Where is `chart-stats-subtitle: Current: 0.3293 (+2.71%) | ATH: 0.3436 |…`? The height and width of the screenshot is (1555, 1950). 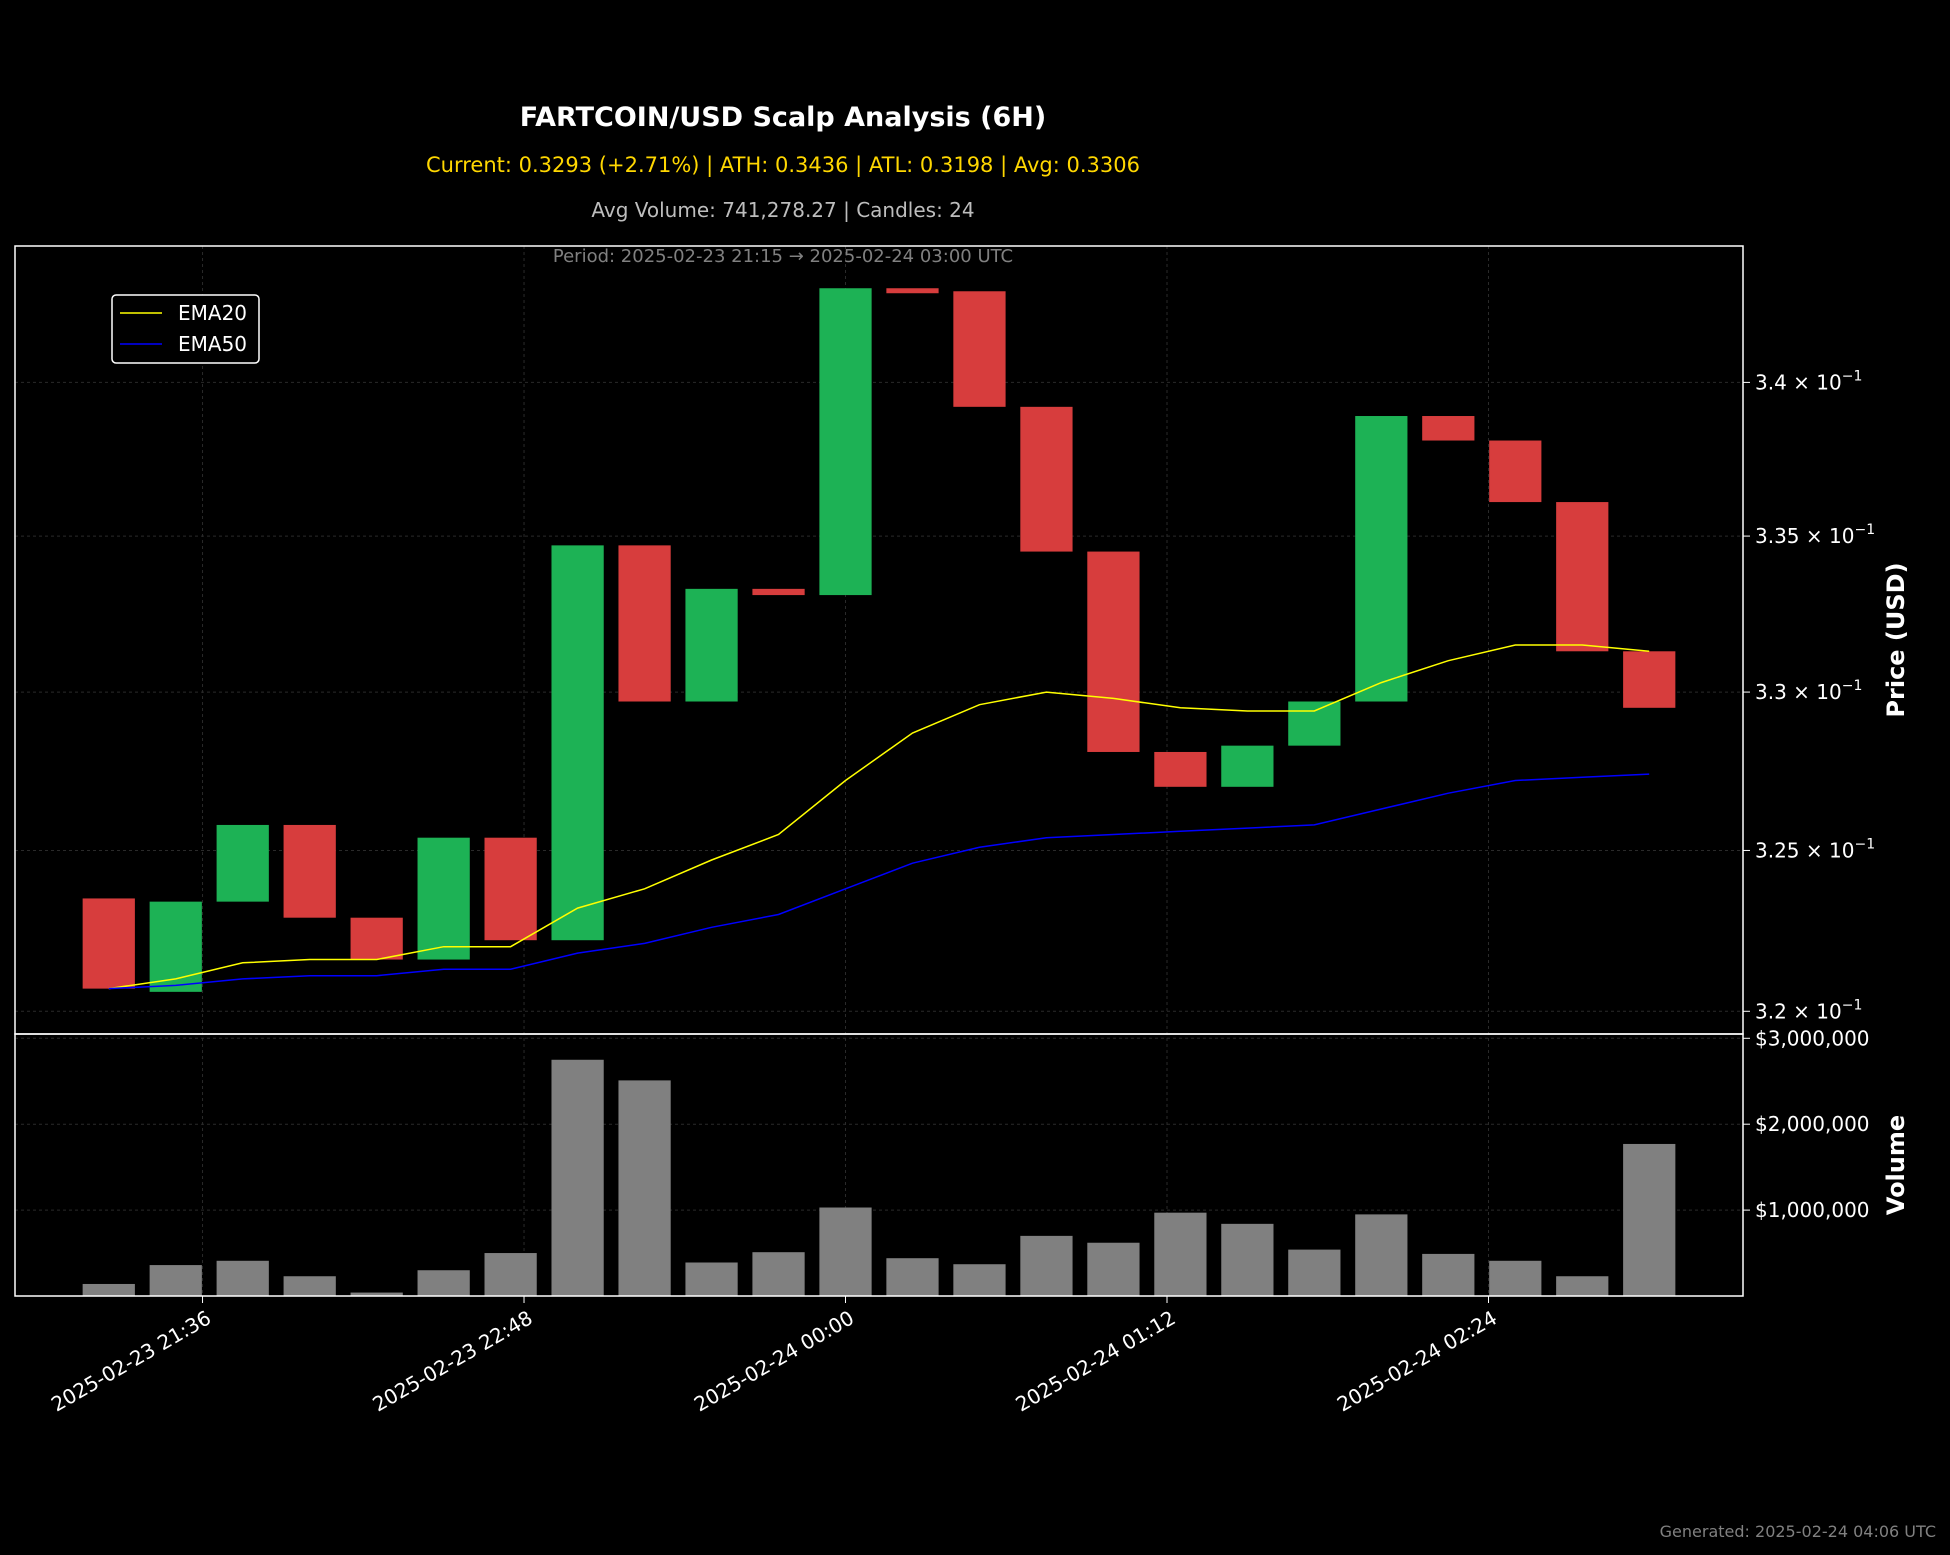
chart-stats-subtitle: Current: 0.3293 (+2.71%) | ATH: 0.3436 |… is located at coordinates (783, 165).